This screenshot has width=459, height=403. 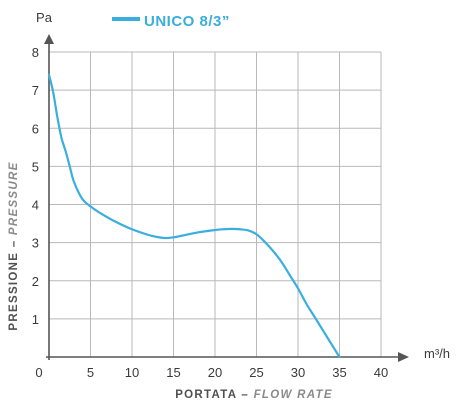 What do you see at coordinates (35, 90) in the screenshot?
I see `y-tick-label-7: 7` at bounding box center [35, 90].